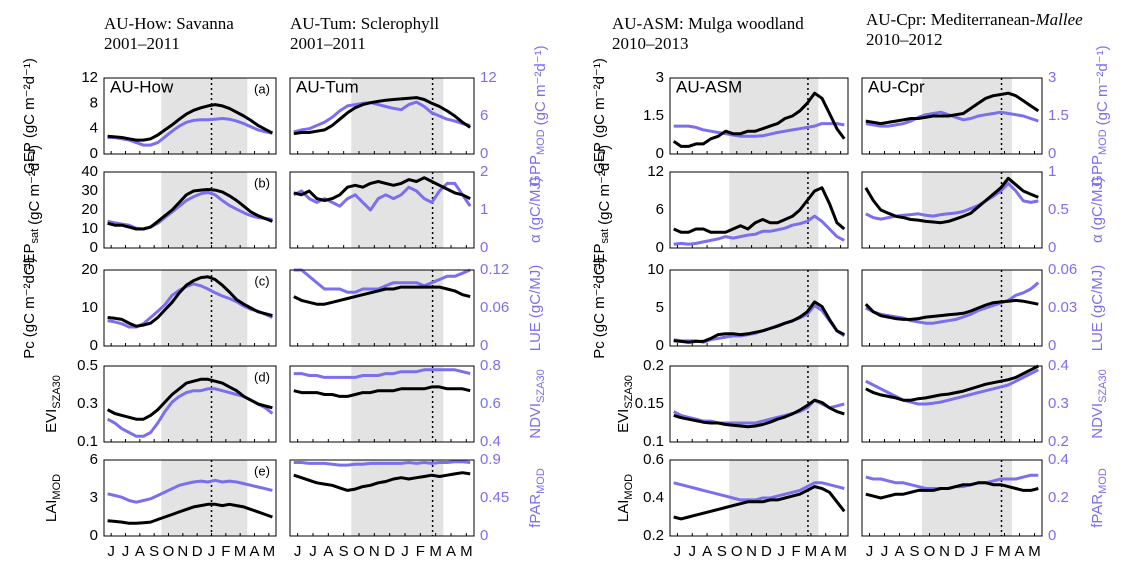 The image size is (1137, 564). What do you see at coordinates (169, 33) in the screenshot?
I see `title-au-how: AU-How: Savanna 2001–2011` at bounding box center [169, 33].